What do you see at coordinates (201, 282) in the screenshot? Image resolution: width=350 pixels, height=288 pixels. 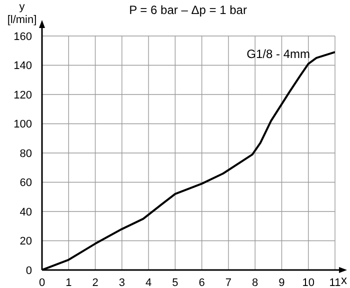 I see `x-tick-label: 6` at bounding box center [201, 282].